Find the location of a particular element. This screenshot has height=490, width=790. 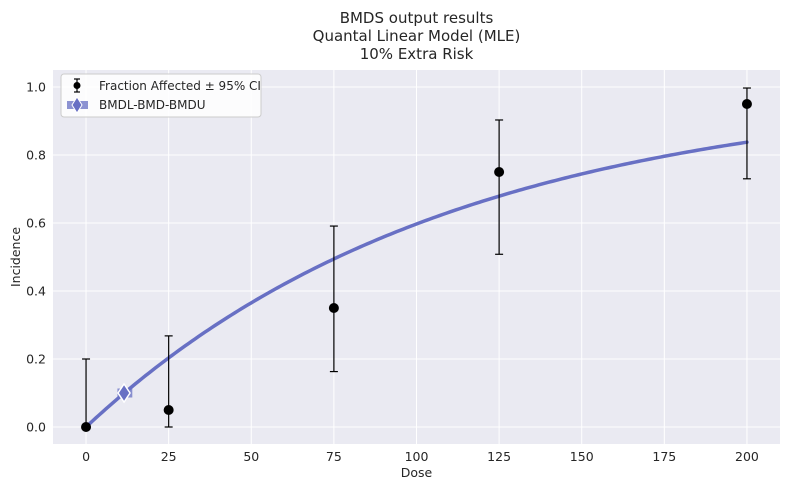

bmd-diamond is located at coordinates (124, 393).